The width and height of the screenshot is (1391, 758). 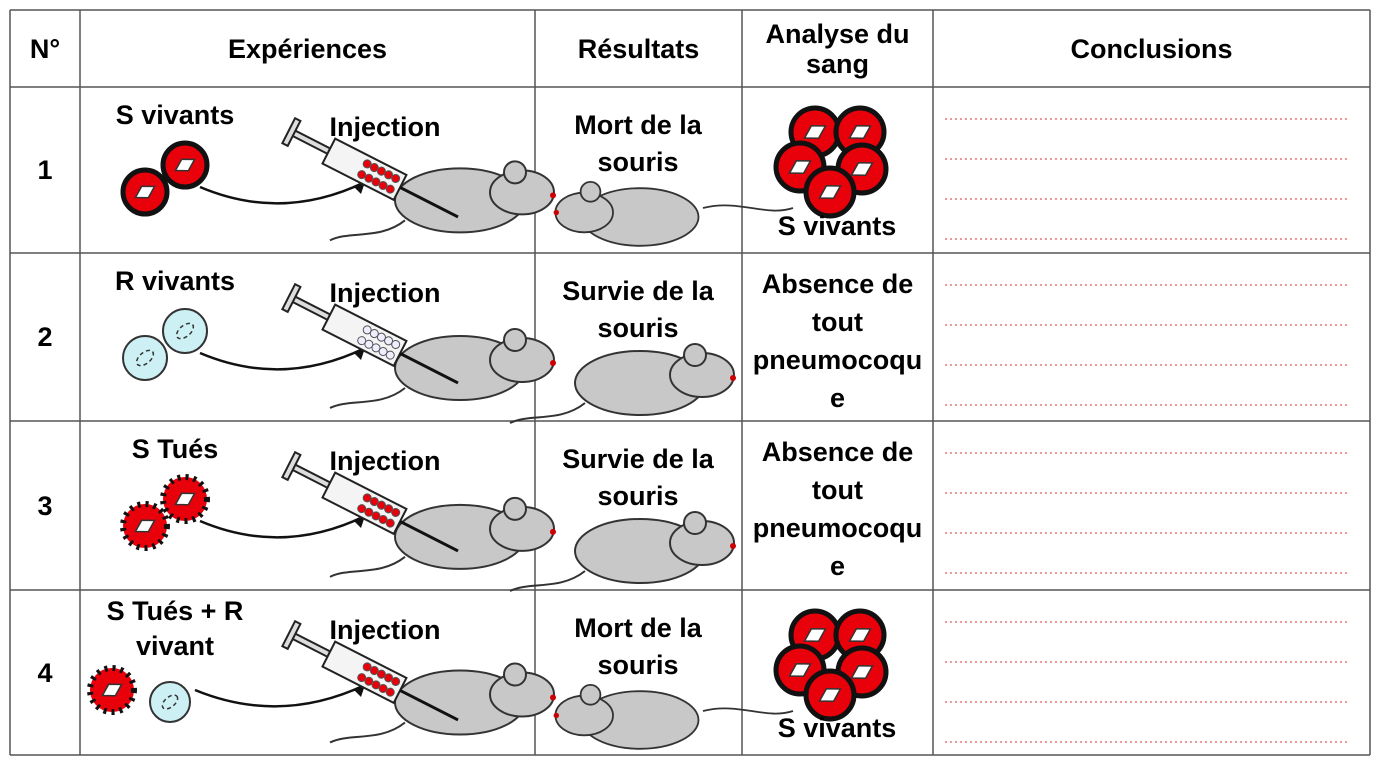 I want to click on bacteria-label: R vivants, so click(x=175, y=281).